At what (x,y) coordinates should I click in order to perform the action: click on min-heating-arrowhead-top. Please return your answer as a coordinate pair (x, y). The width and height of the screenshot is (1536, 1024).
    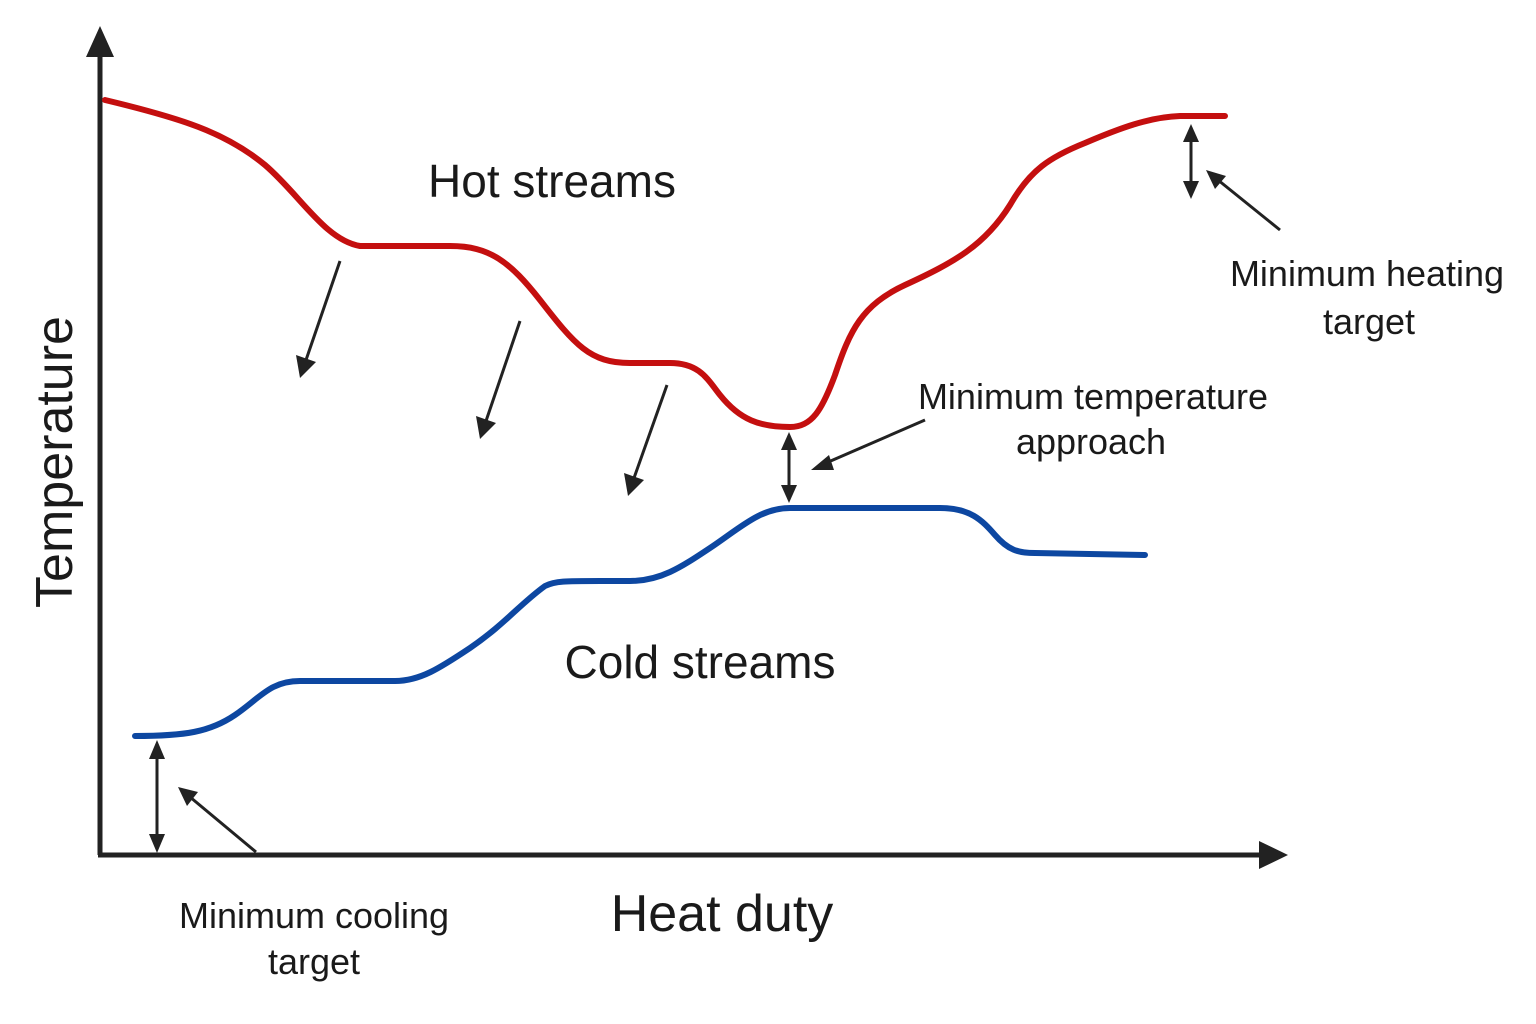
    Looking at the image, I should click on (1191, 133).